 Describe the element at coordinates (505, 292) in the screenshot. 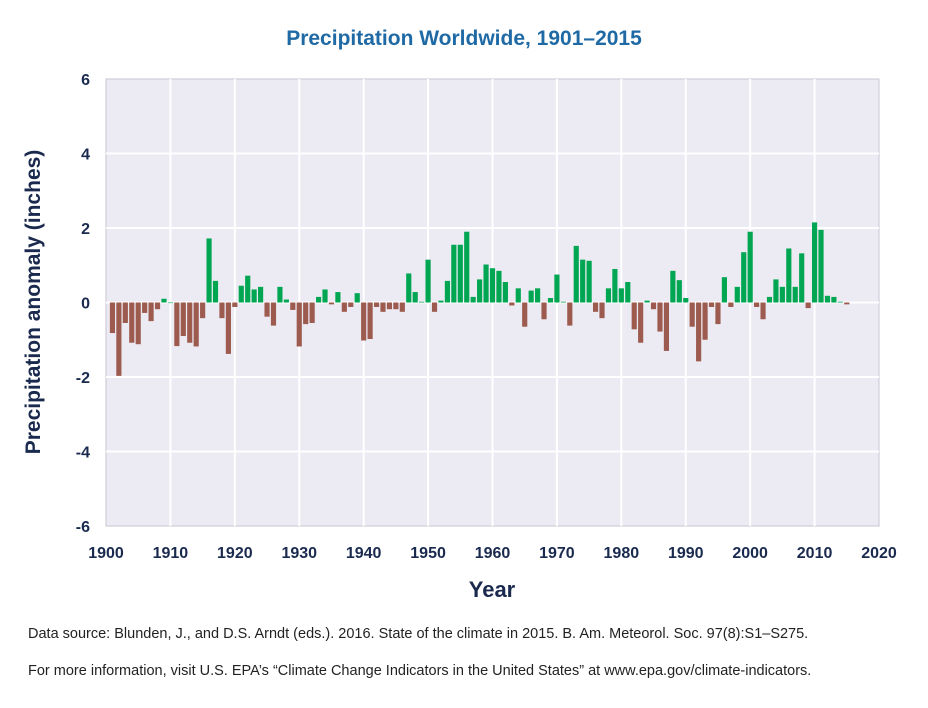

I see `bar-1962` at that location.